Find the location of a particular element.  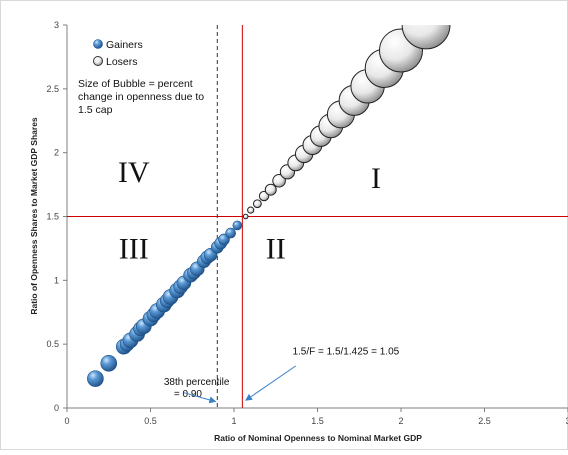

y-tick-label: 3 is located at coordinates (56, 25).